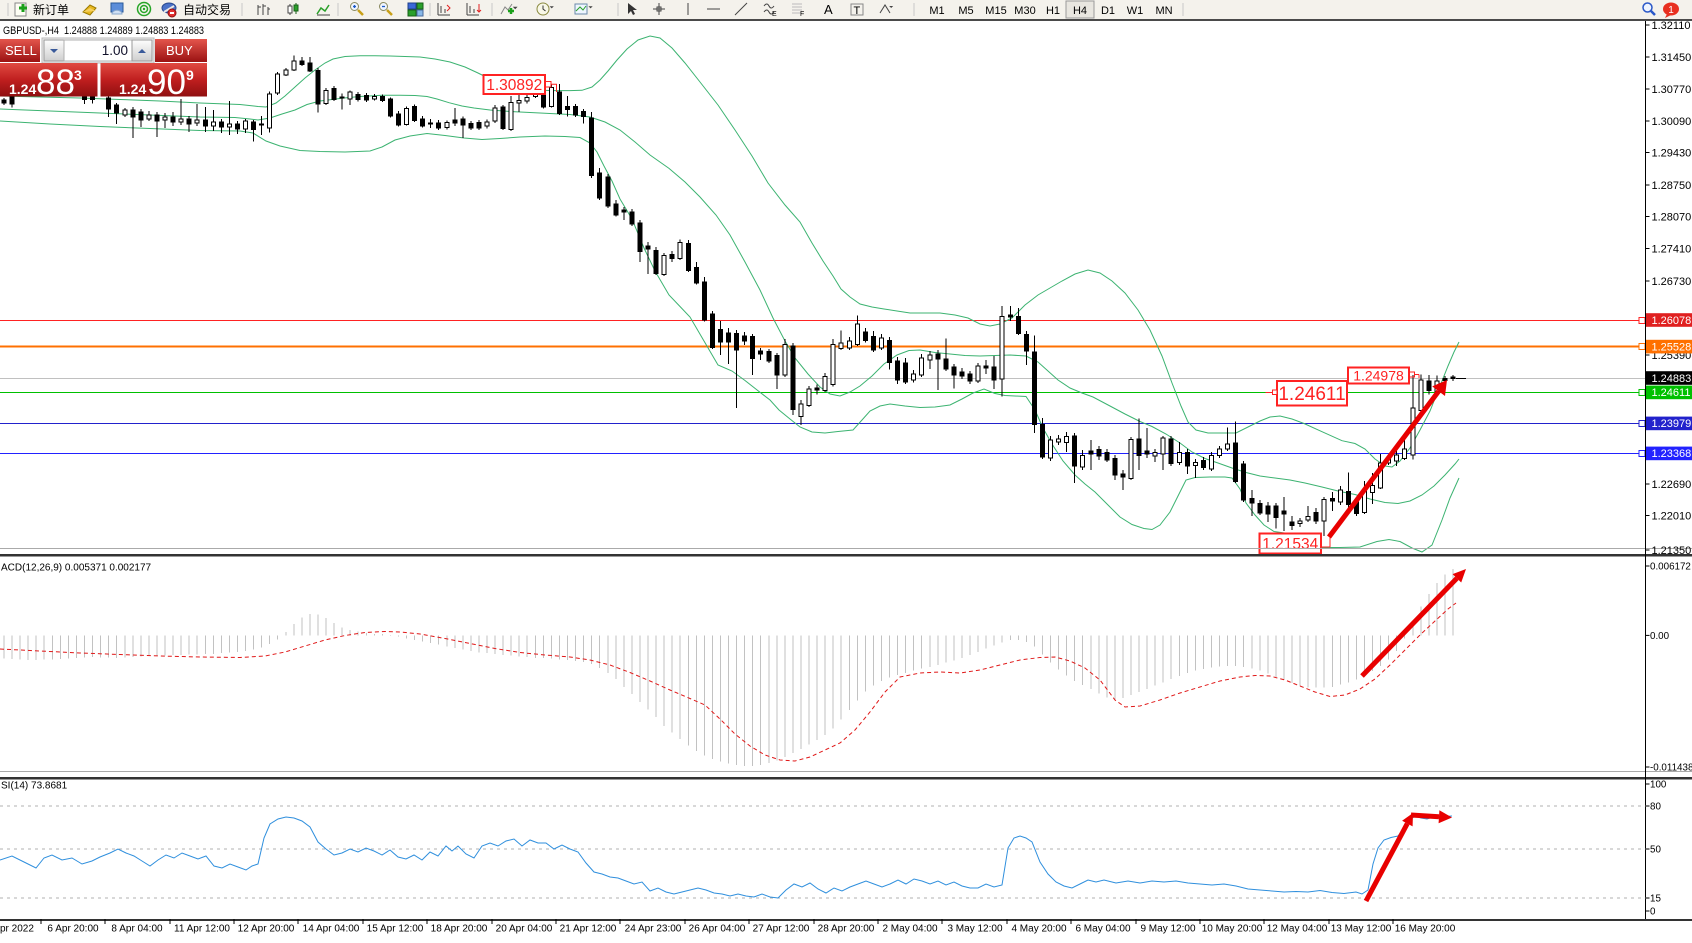  What do you see at coordinates (1655, 850) in the screenshot?
I see `svg-text: 50` at bounding box center [1655, 850].